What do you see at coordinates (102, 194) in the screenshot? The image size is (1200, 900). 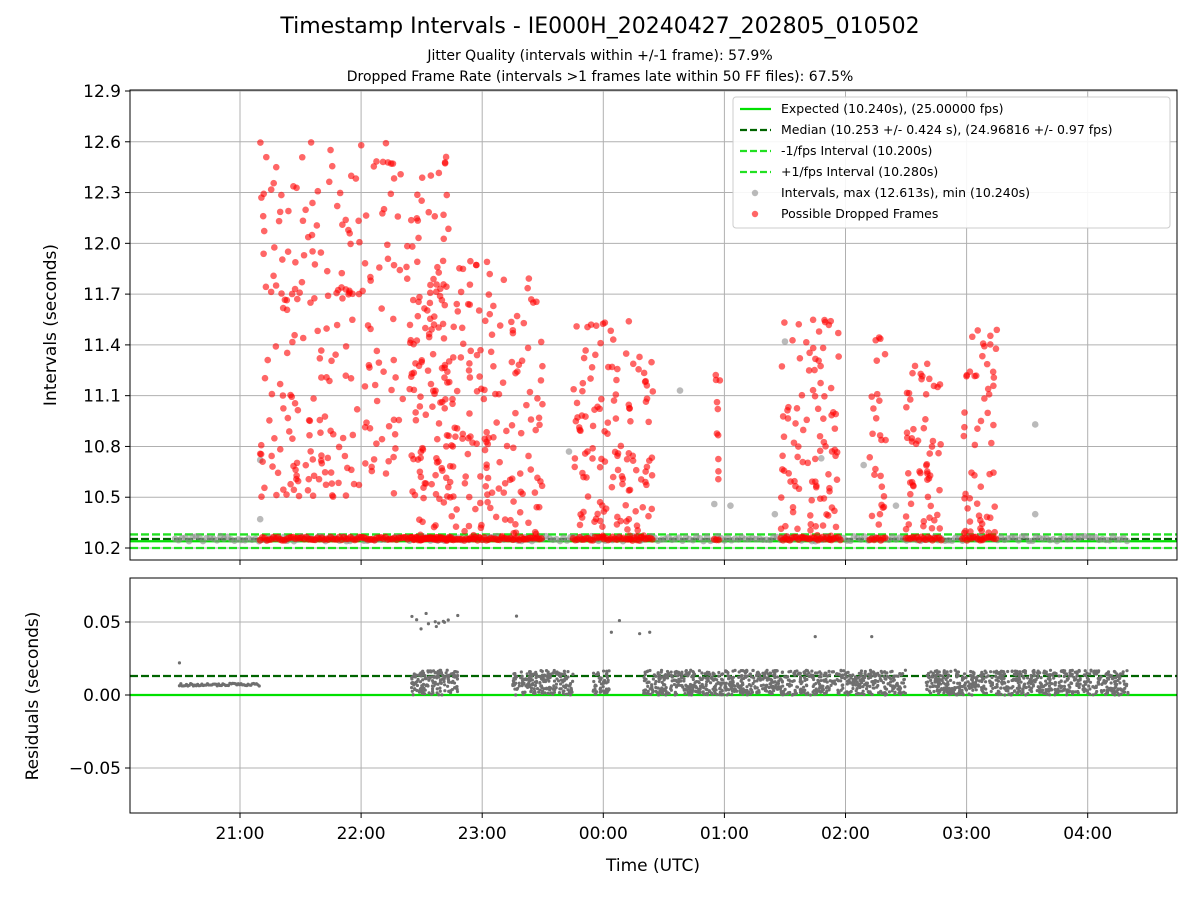 I see `top-ytick-label-12.3: 12.3` at bounding box center [102, 194].